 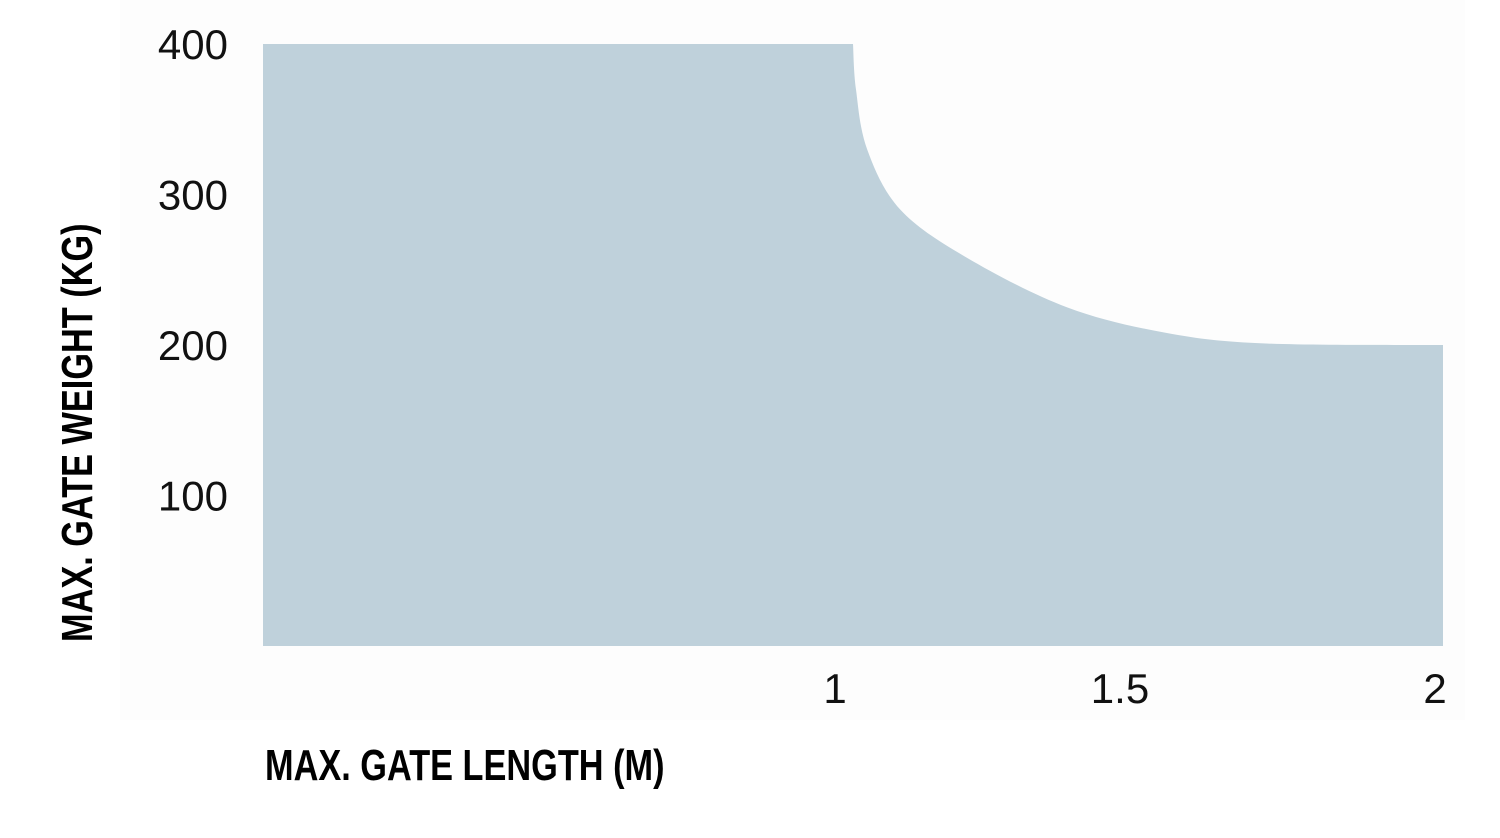 I want to click on x-tick-label: 1, so click(x=834, y=688).